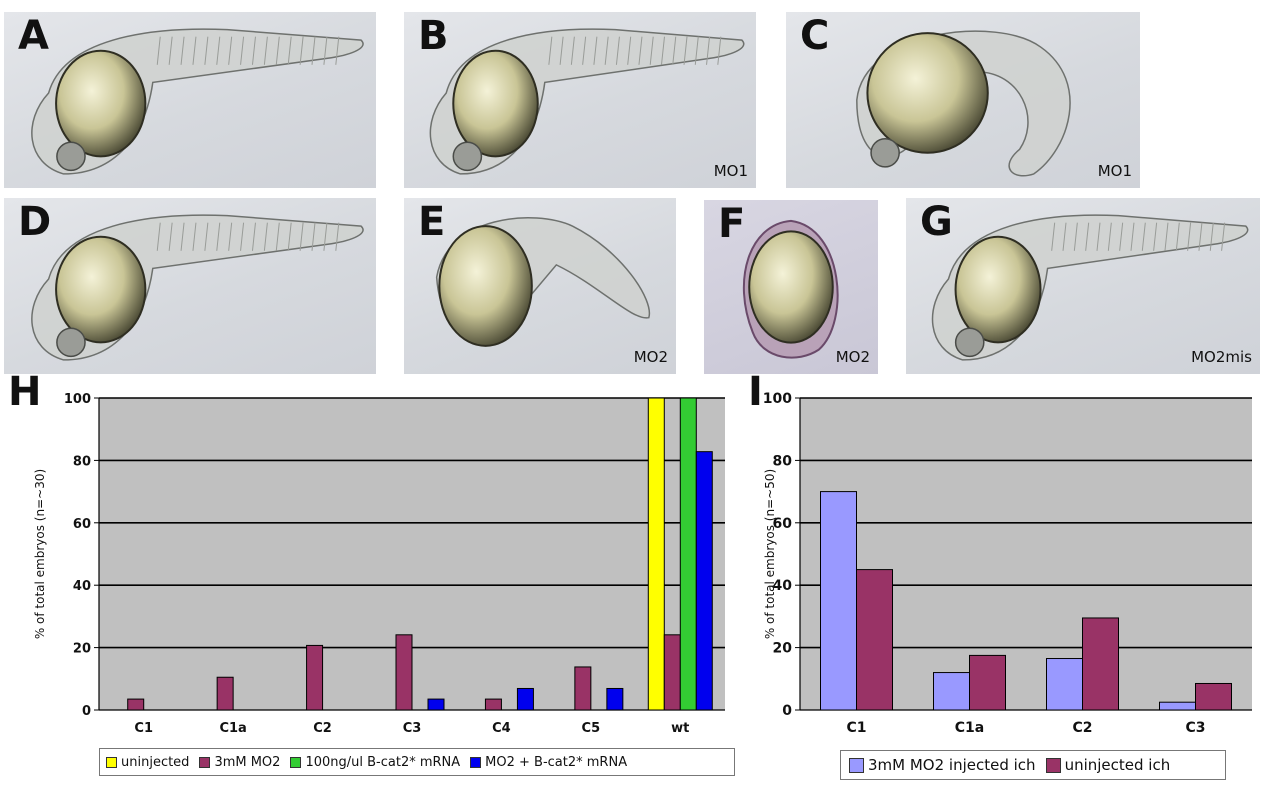 The height and width of the screenshot is (794, 1280). What do you see at coordinates (25, 392) in the screenshot?
I see `panel-letter-h: H` at bounding box center [25, 392].